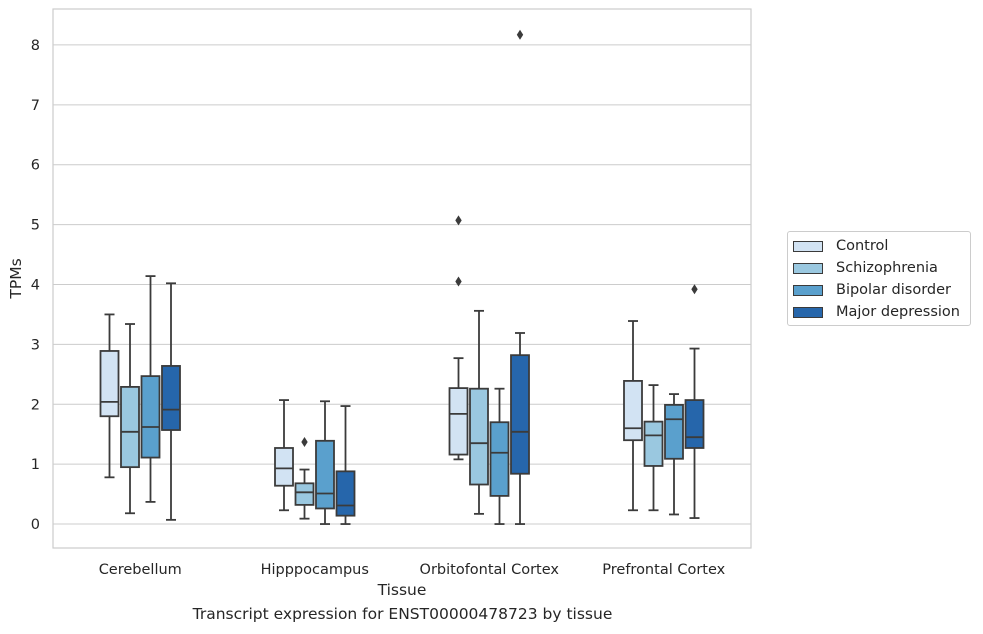 This screenshot has height=634, width=983. I want to click on legend-item: Major depression, so click(876, 312).